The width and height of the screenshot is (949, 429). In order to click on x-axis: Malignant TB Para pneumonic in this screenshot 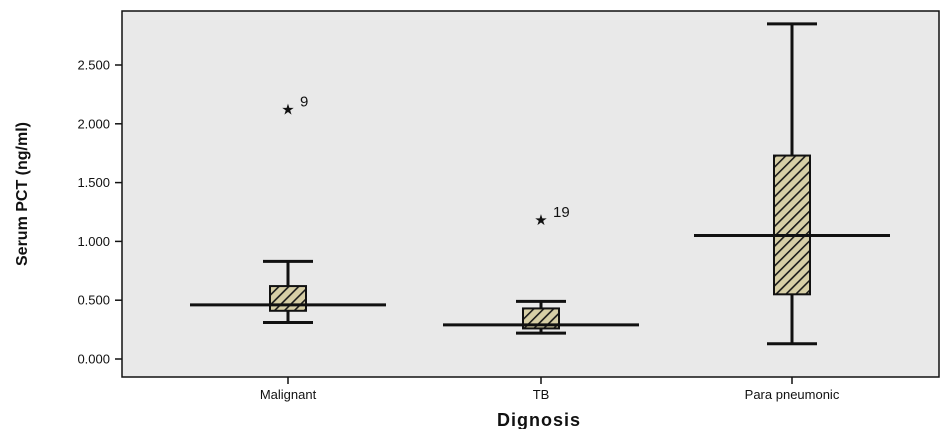, I will do `click(550, 389)`.